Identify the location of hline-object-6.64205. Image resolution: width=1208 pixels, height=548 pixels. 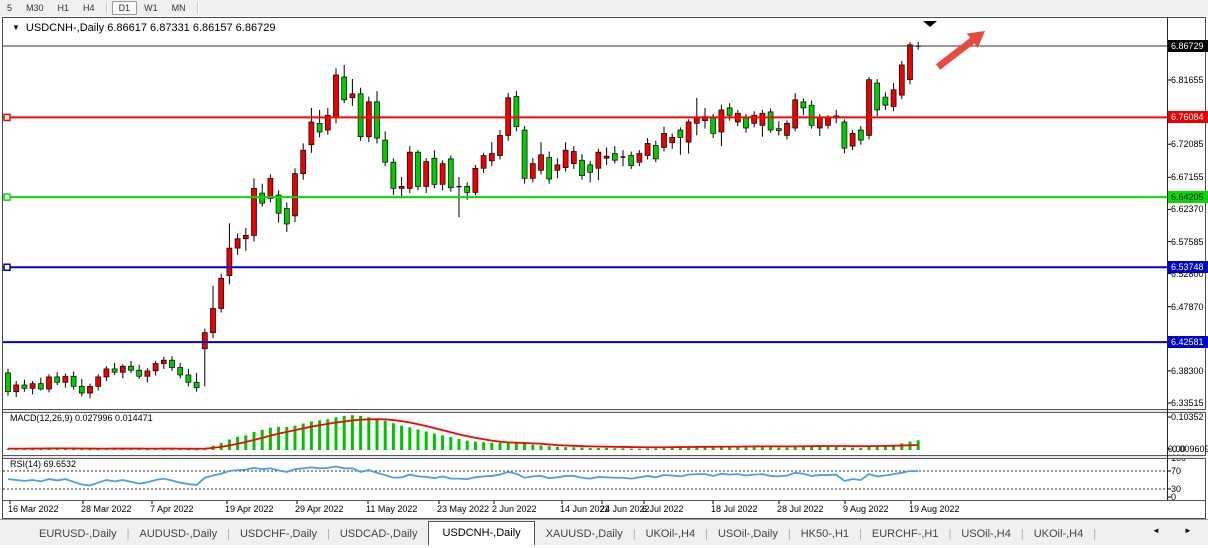
(585, 197).